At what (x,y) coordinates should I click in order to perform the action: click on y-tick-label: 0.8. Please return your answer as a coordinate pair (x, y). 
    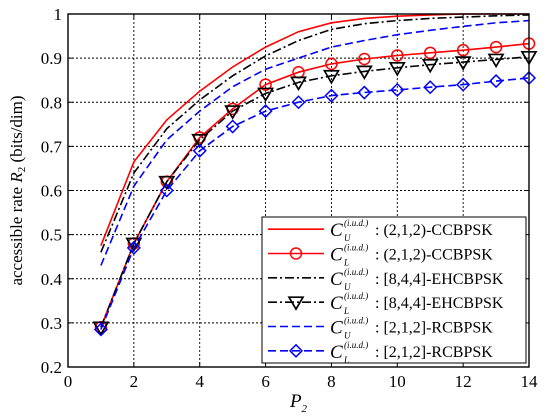
    Looking at the image, I should click on (51, 102).